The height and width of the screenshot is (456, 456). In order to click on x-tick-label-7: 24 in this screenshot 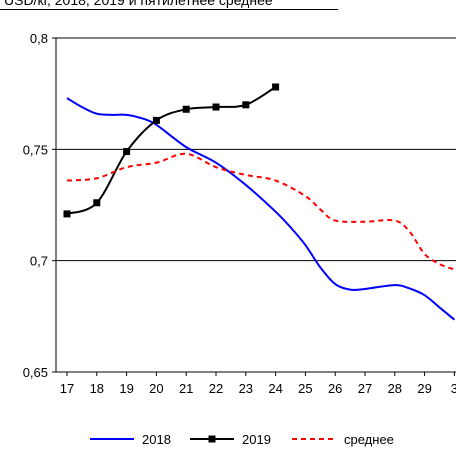, I will do `click(275, 388)`.